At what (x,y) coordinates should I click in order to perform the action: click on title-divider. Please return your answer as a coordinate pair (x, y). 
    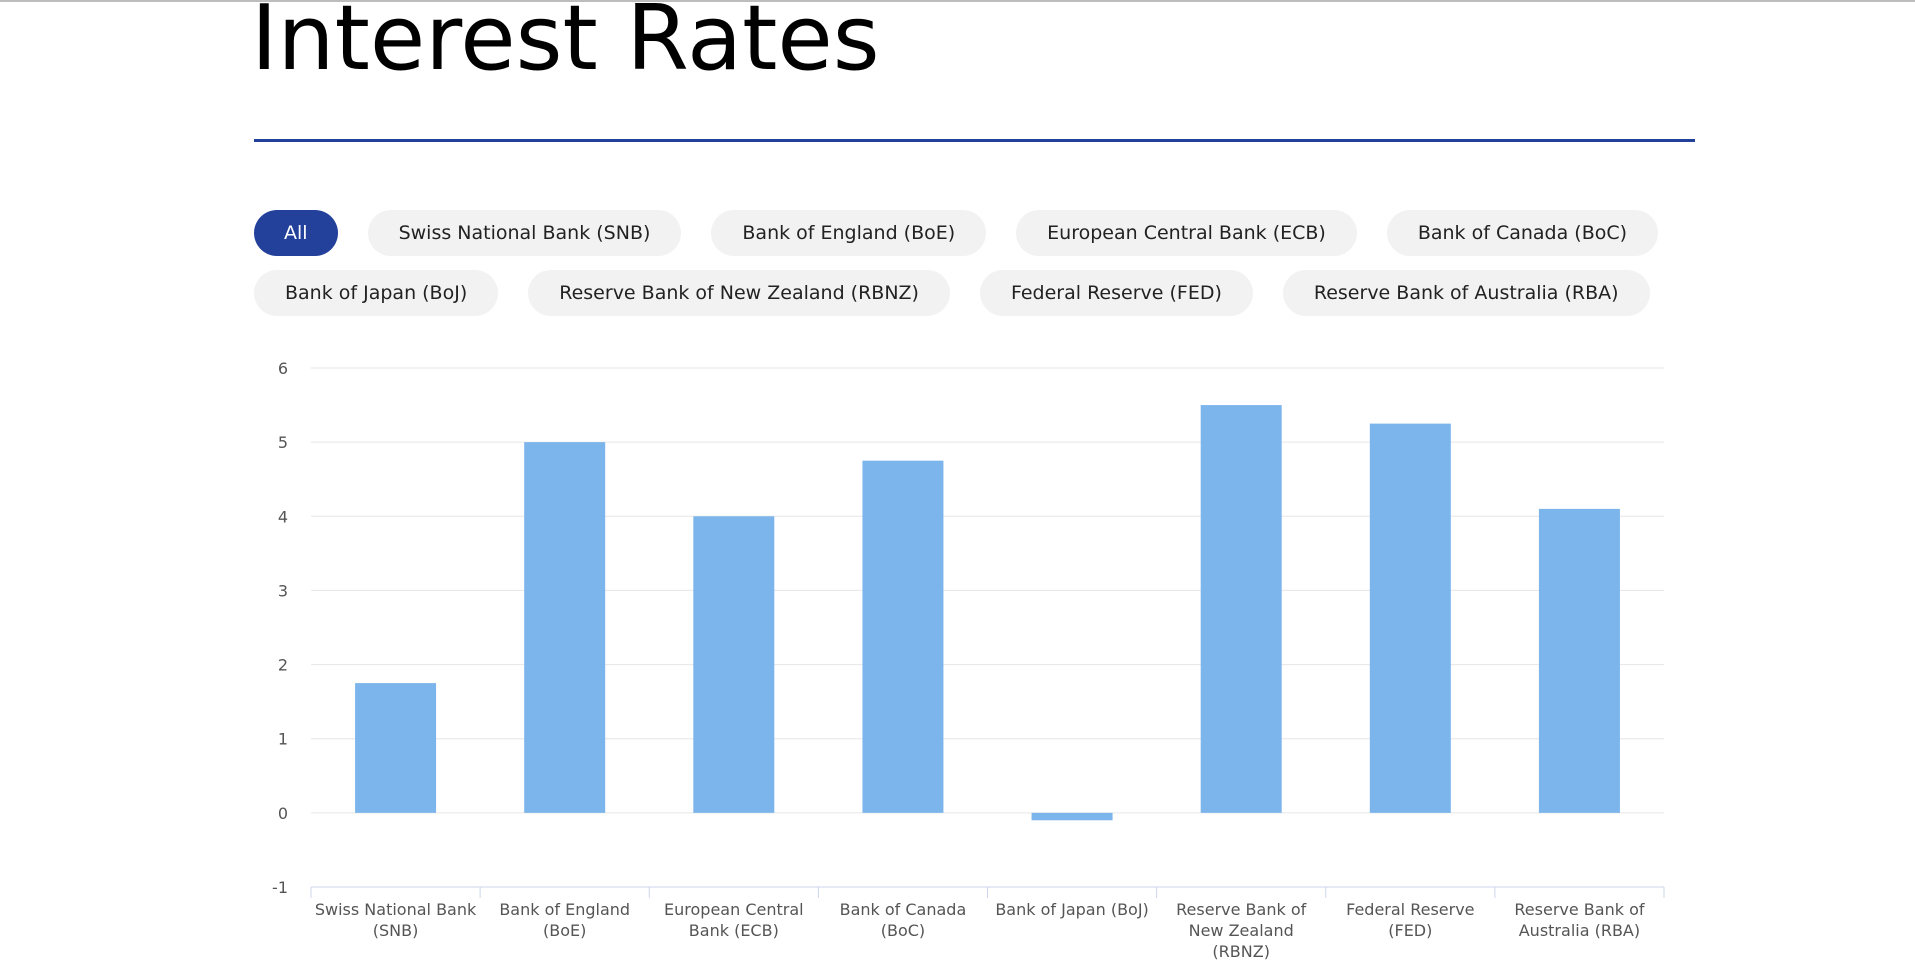
    Looking at the image, I should click on (974, 140).